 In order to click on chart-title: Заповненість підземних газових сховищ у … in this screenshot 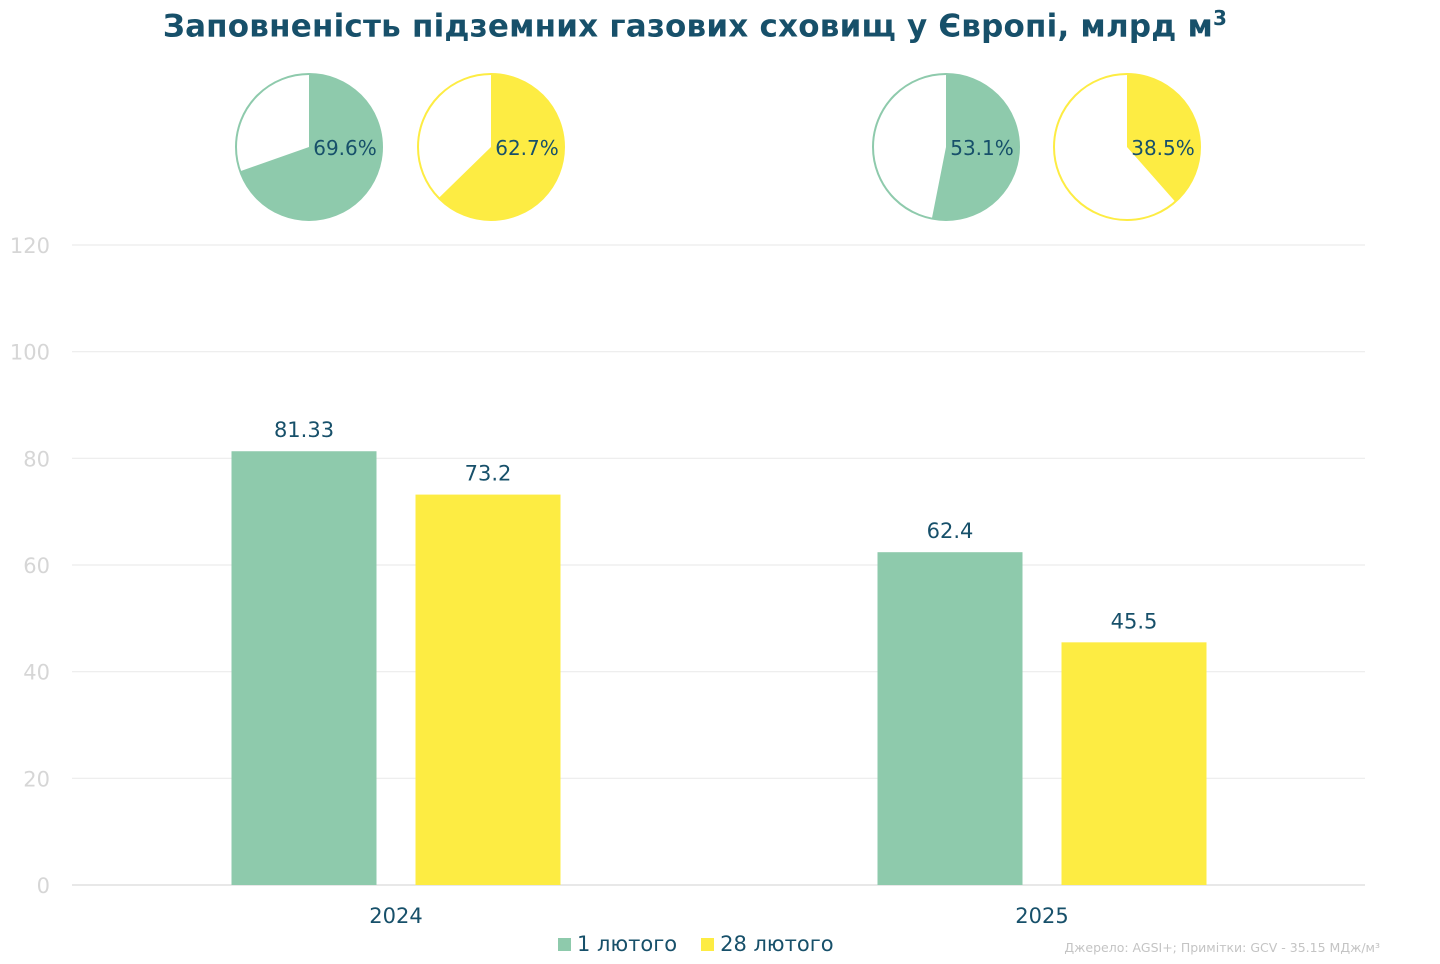, I will do `click(695, 25)`.